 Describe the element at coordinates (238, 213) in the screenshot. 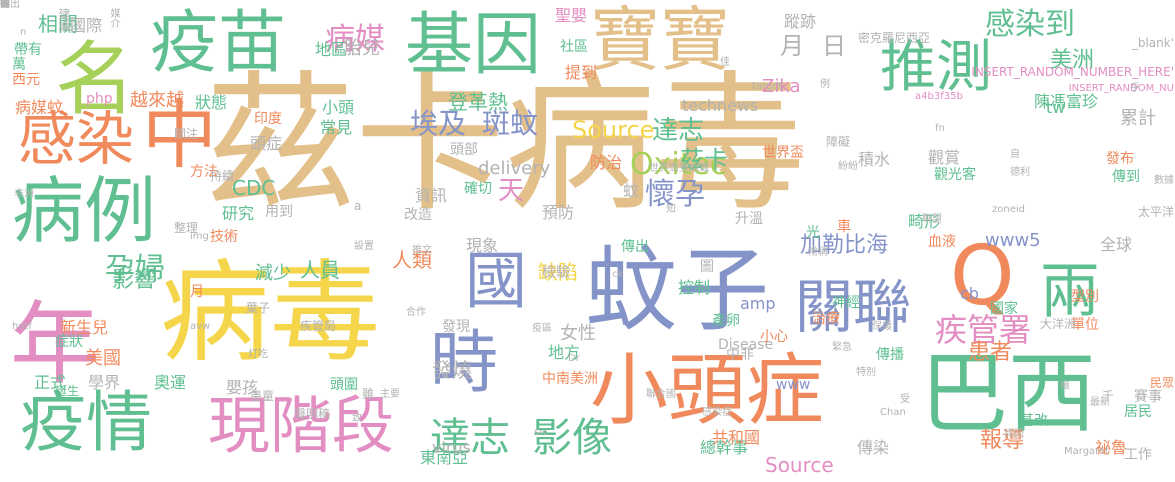

I see `cloud-word: 研究` at that location.